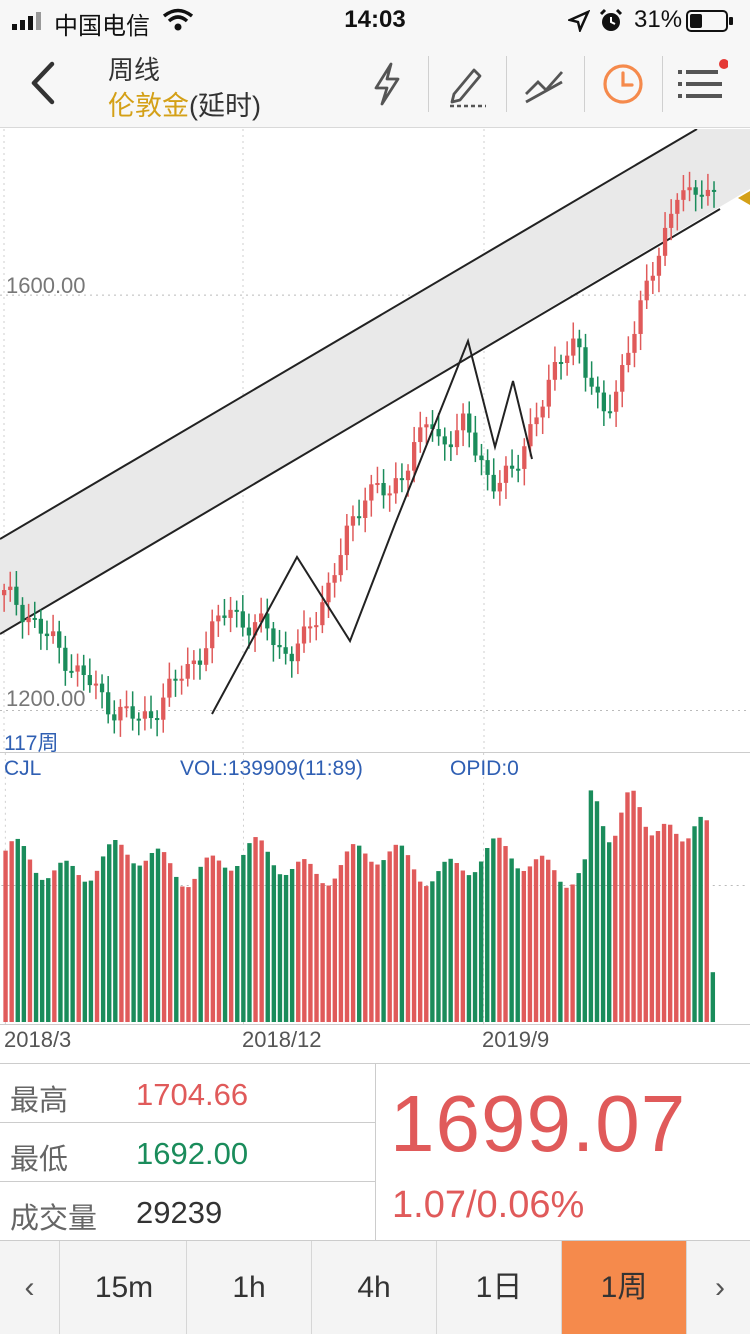 The height and width of the screenshot is (1334, 750). What do you see at coordinates (44, 83) in the screenshot?
I see `back-arrow-icon` at bounding box center [44, 83].